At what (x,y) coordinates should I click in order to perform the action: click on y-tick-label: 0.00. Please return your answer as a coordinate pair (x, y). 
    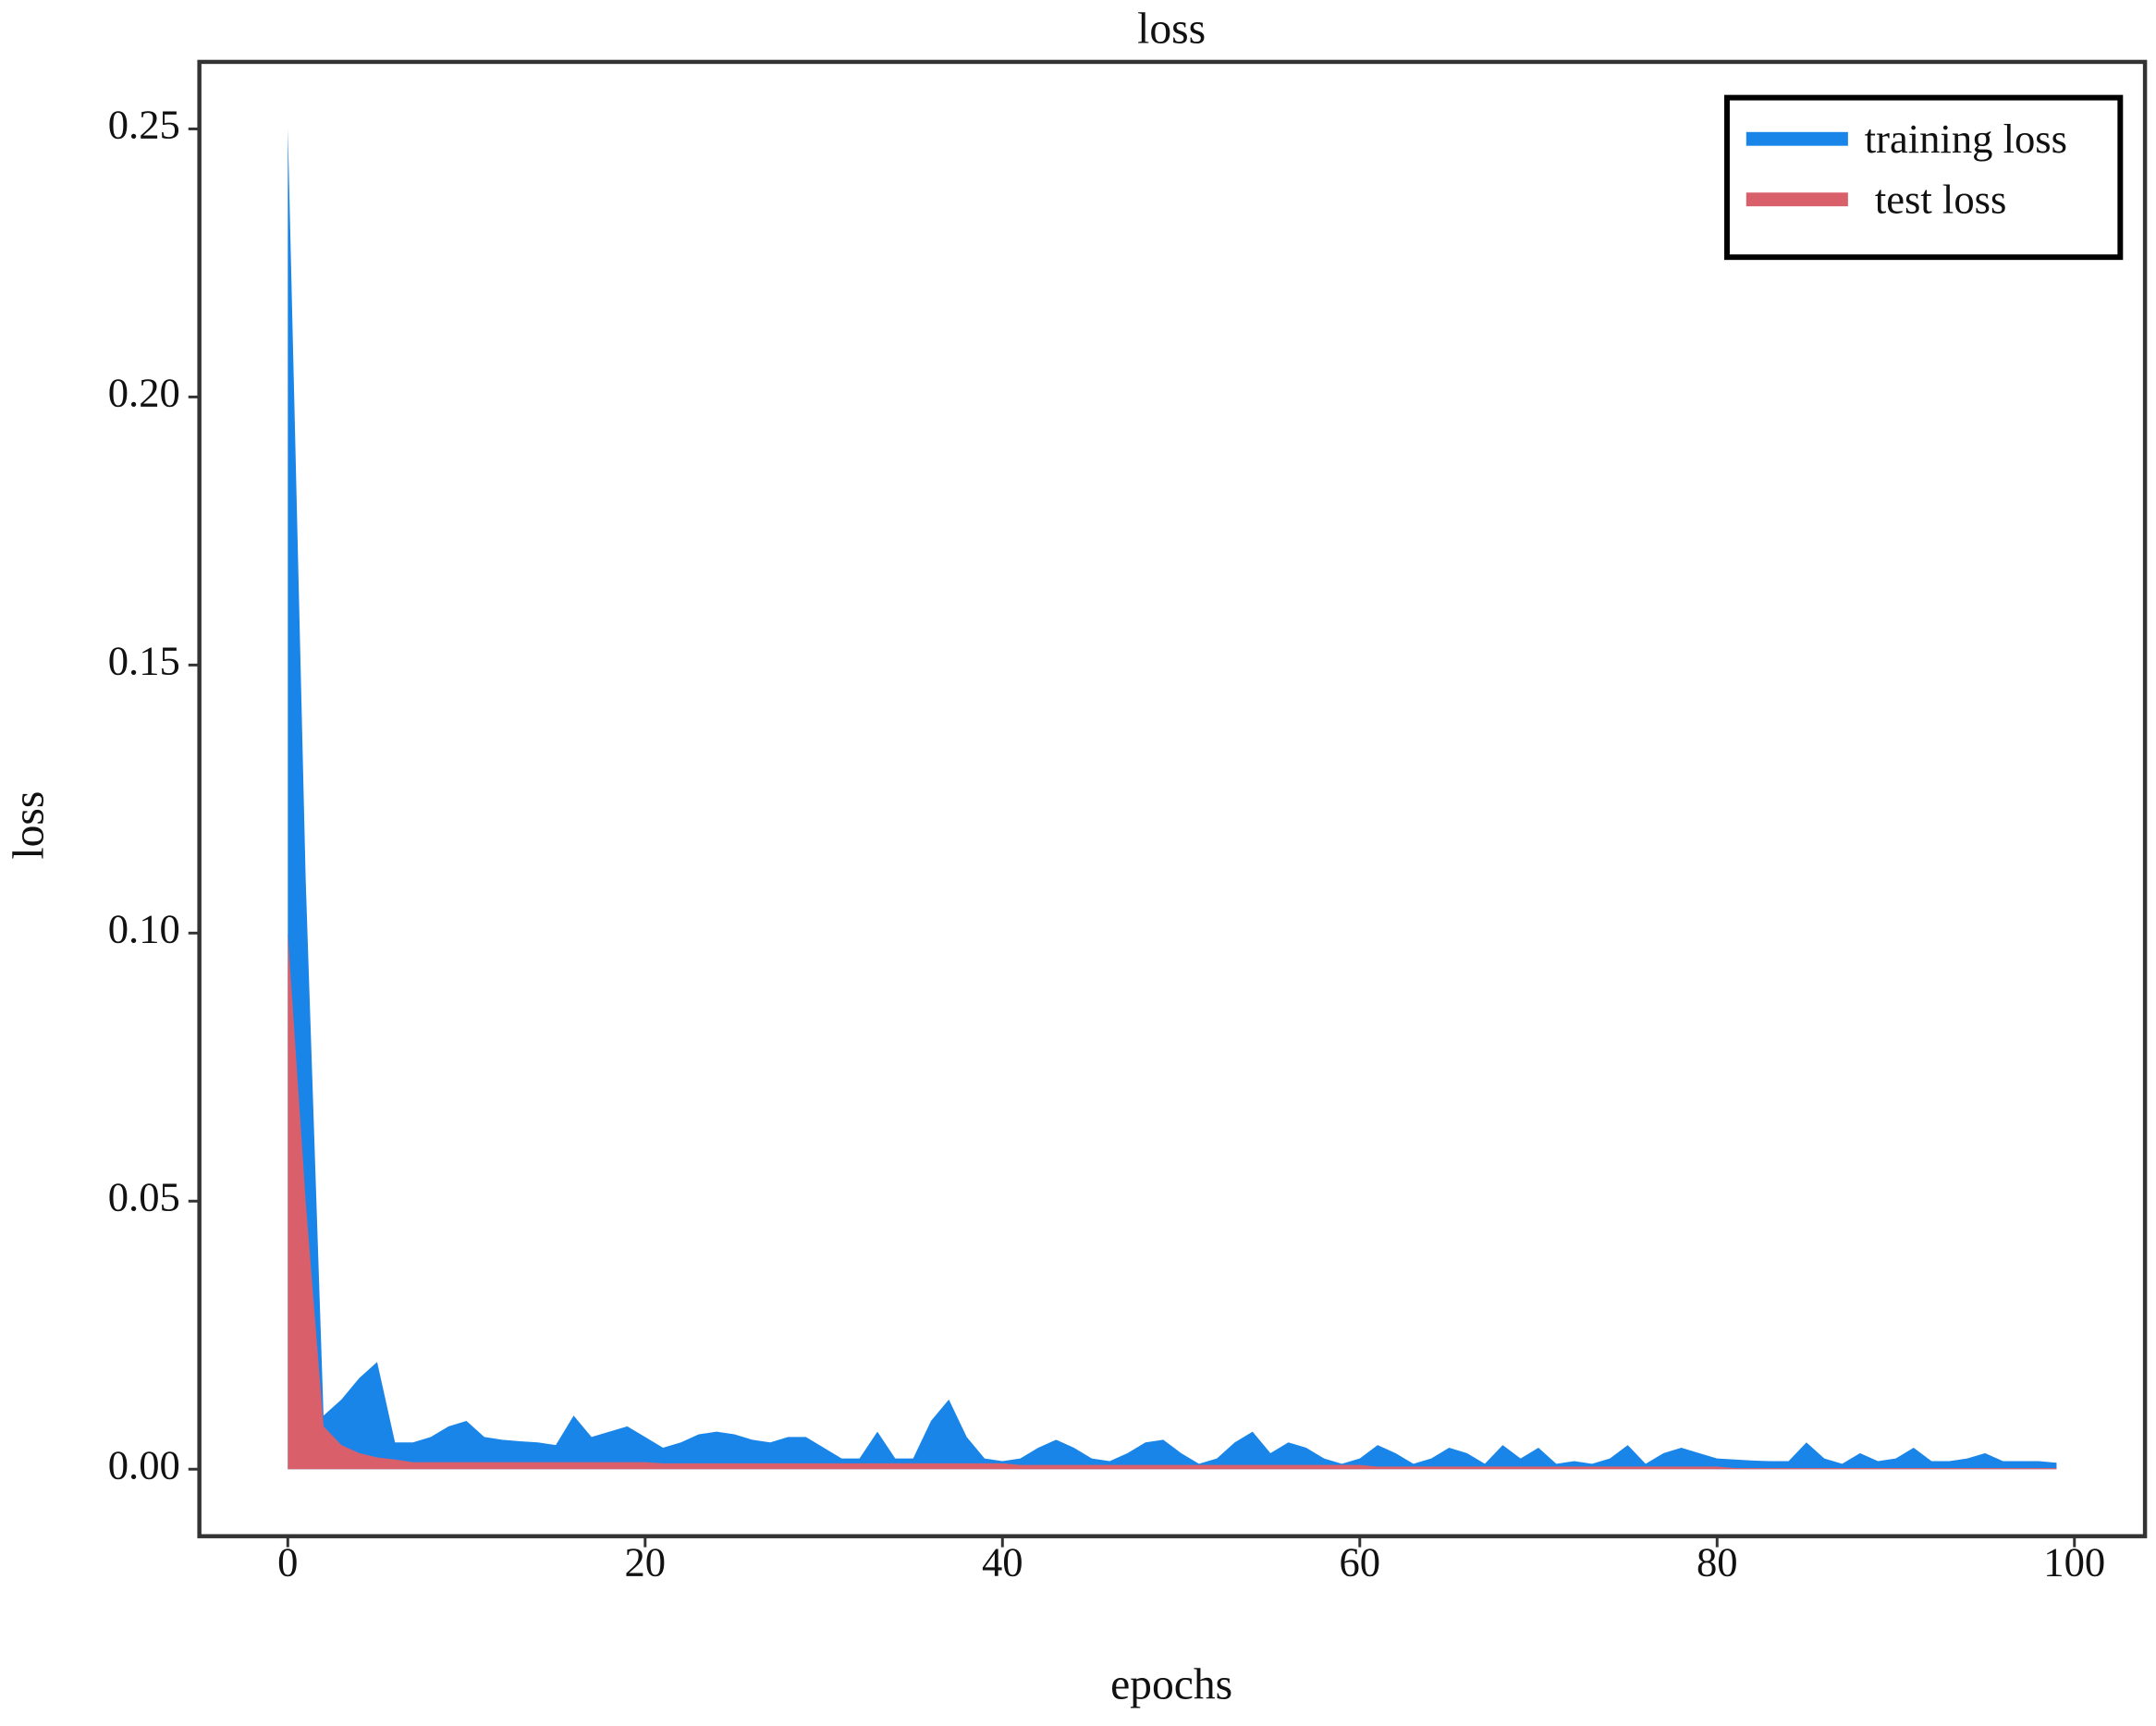
    Looking at the image, I should click on (144, 1464).